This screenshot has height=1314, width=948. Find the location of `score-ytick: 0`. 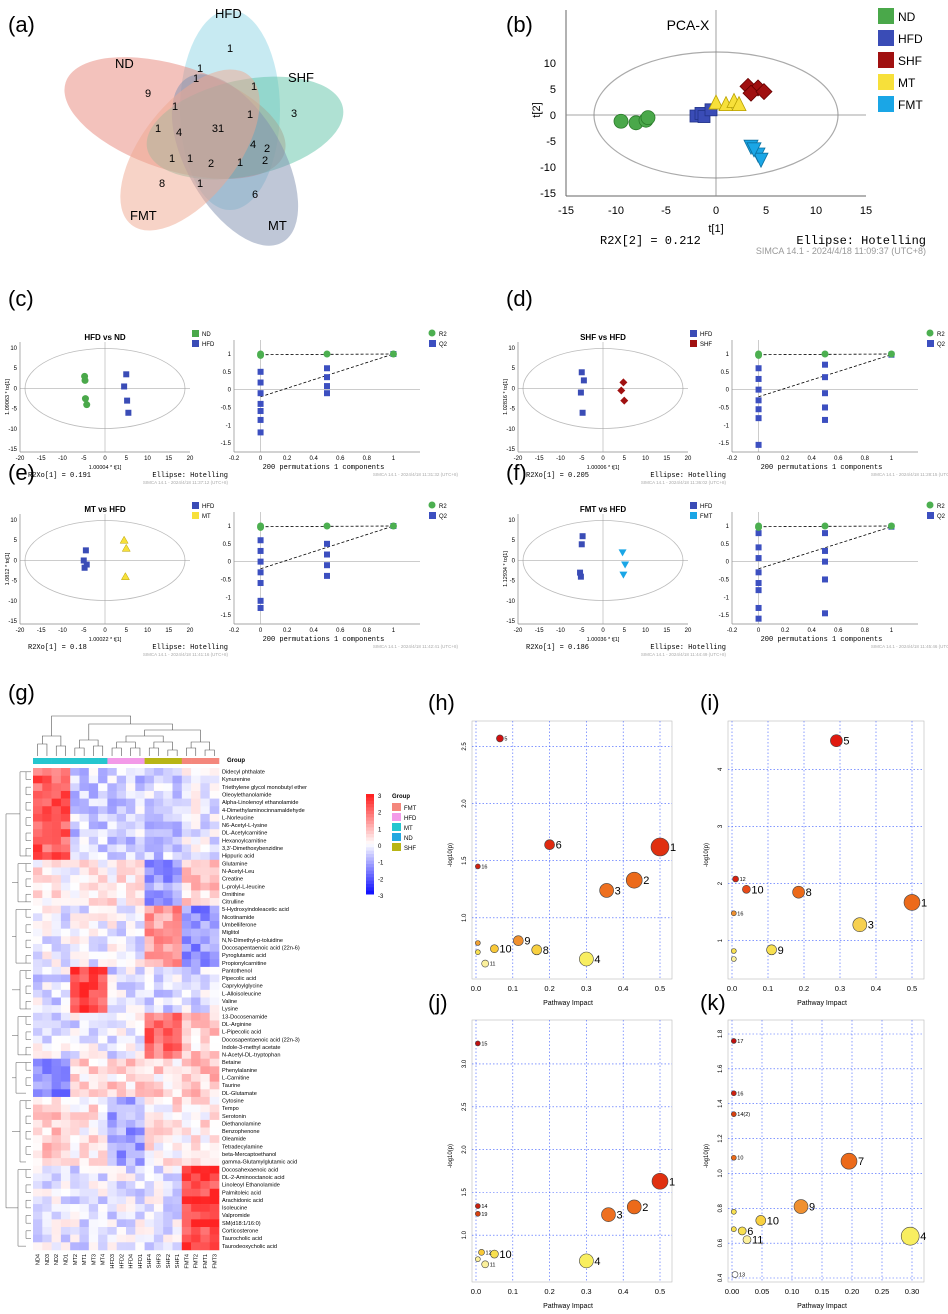

score-ytick: 0 is located at coordinates (16, 561).